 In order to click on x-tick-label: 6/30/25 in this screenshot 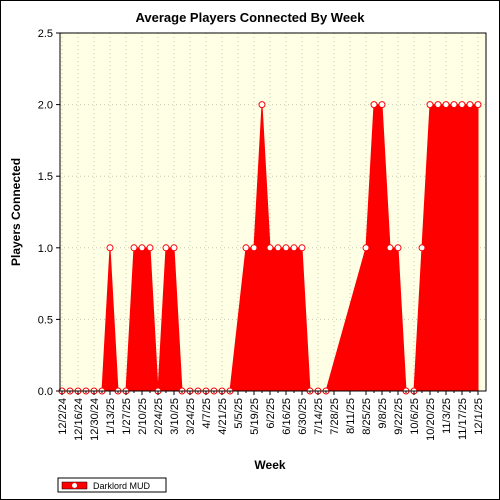, I will do `click(303, 416)`.